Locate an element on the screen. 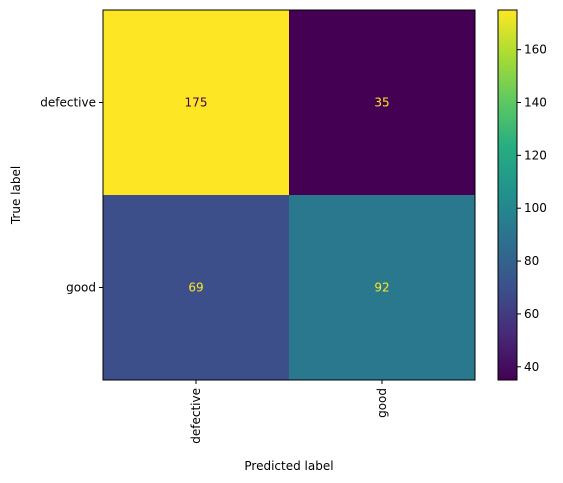 Image resolution: width=563 pixels, height=483 pixels. colorbar-tick-label: 160 is located at coordinates (535, 50).